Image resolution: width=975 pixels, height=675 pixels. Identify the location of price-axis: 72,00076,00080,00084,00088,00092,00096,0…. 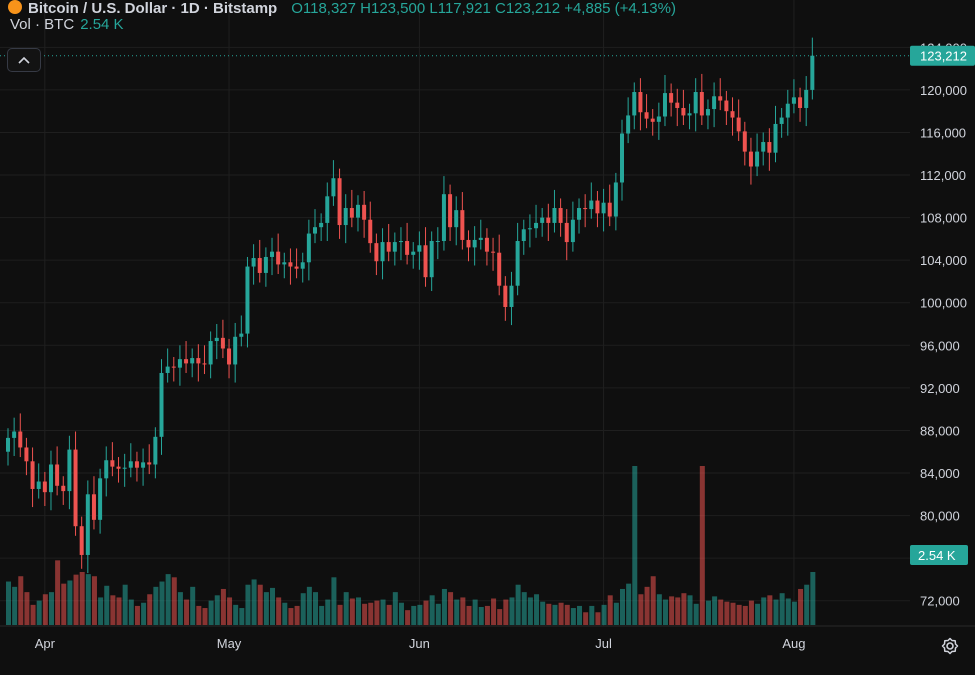
(943, 324).